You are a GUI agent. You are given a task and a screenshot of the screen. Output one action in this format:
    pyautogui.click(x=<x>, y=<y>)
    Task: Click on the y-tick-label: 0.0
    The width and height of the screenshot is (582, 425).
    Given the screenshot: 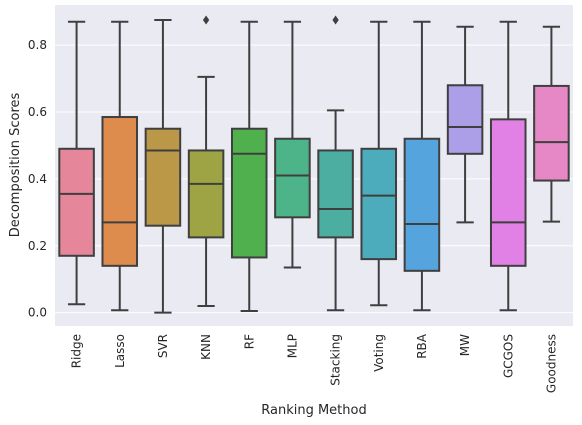 What is the action you would take?
    pyautogui.click(x=37, y=313)
    